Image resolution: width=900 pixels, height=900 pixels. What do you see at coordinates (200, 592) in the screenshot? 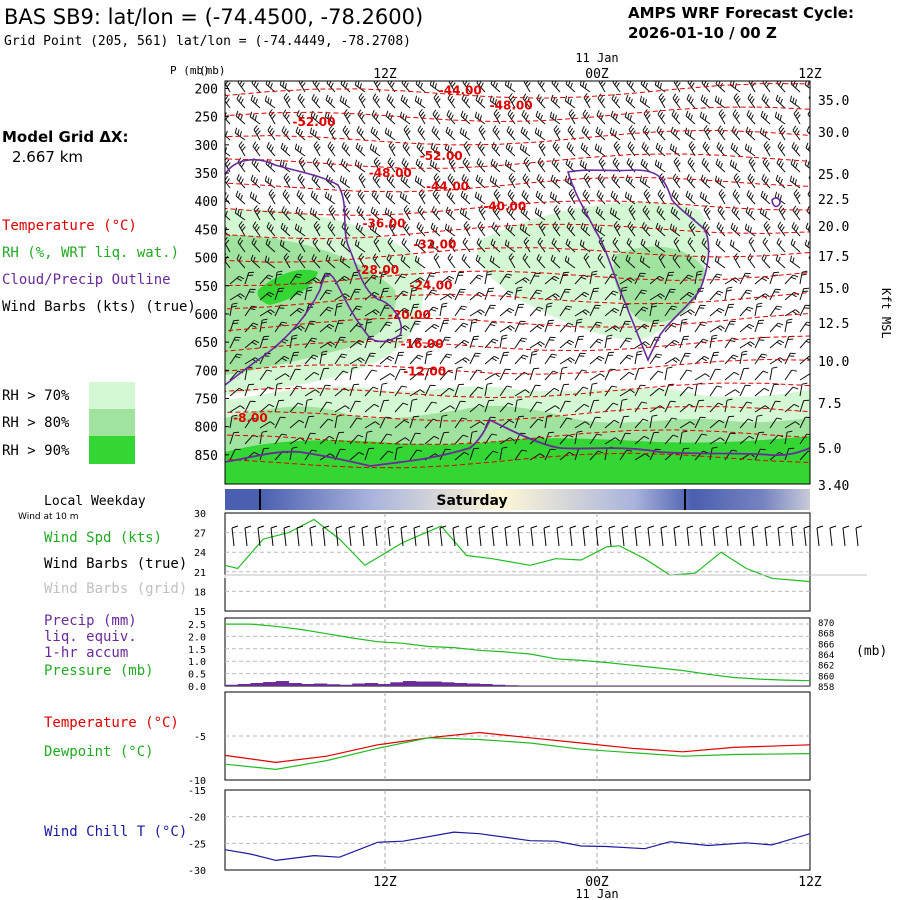
I see `wind-tick-label: 18` at bounding box center [200, 592].